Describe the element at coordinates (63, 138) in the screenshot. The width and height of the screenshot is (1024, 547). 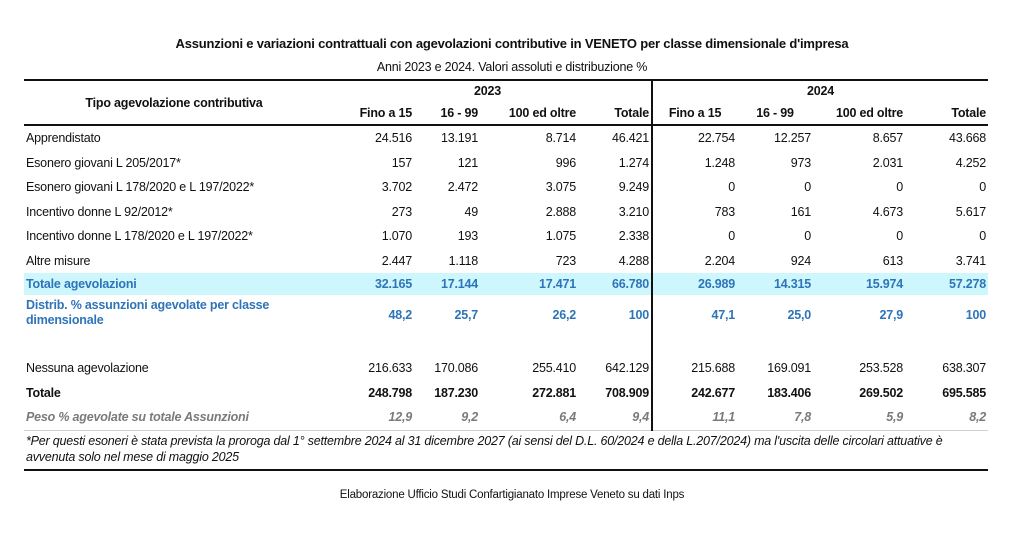
I see `row-label: Apprendistato` at that location.